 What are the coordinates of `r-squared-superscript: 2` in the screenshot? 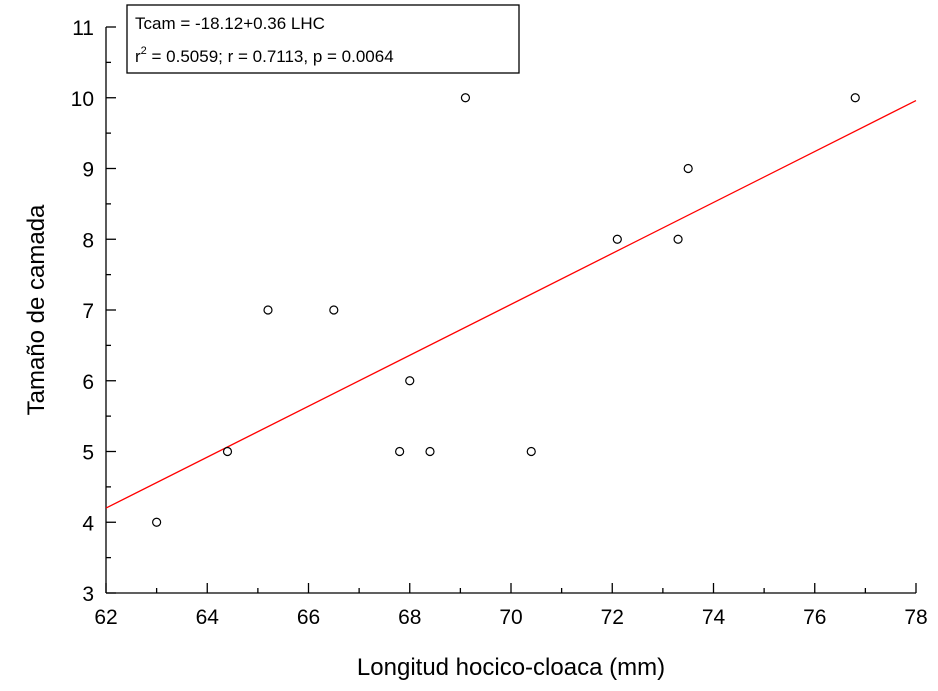 It's located at (144, 51).